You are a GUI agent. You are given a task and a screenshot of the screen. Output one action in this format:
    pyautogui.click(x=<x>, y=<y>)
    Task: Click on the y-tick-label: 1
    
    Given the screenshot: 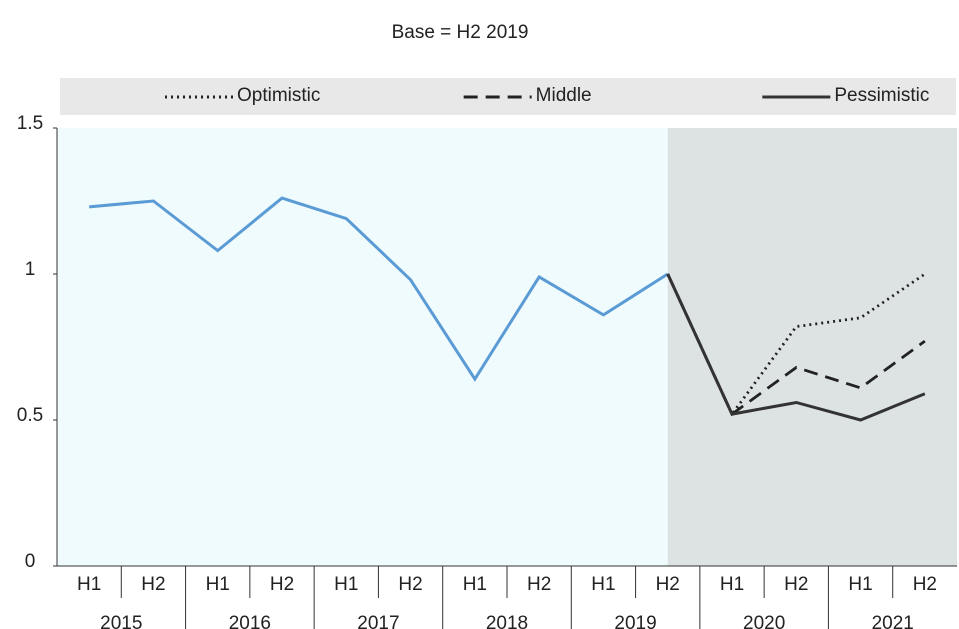 What is the action you would take?
    pyautogui.click(x=30, y=269)
    